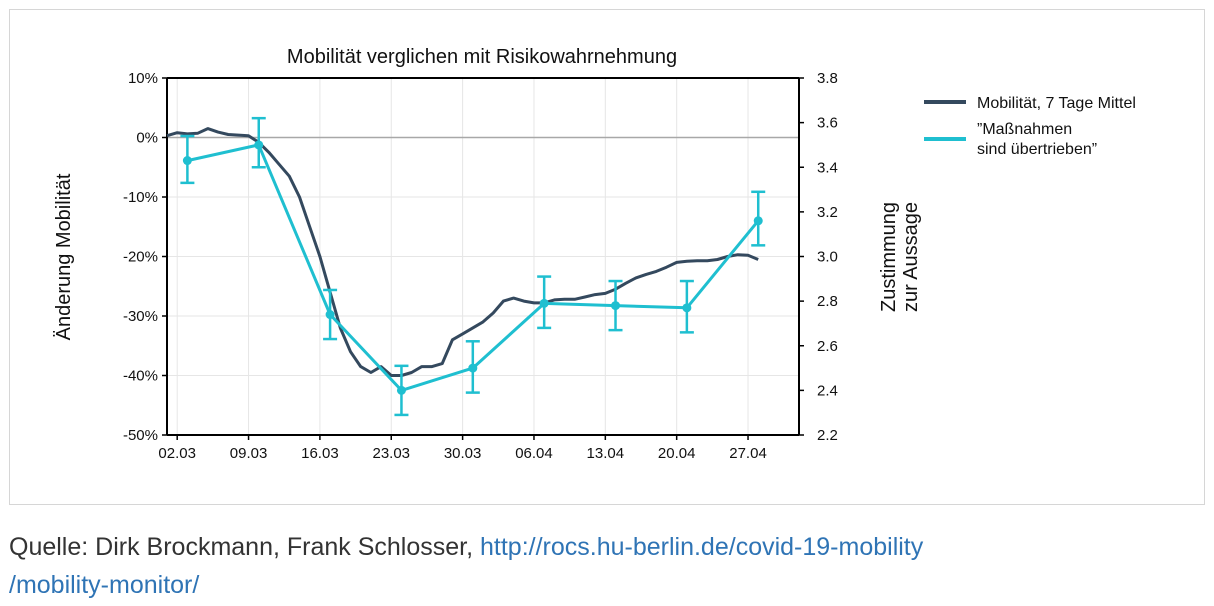 This screenshot has width=1214, height=606. What do you see at coordinates (140, 376) in the screenshot?
I see `y-left-tick-label: -40%` at bounding box center [140, 376].